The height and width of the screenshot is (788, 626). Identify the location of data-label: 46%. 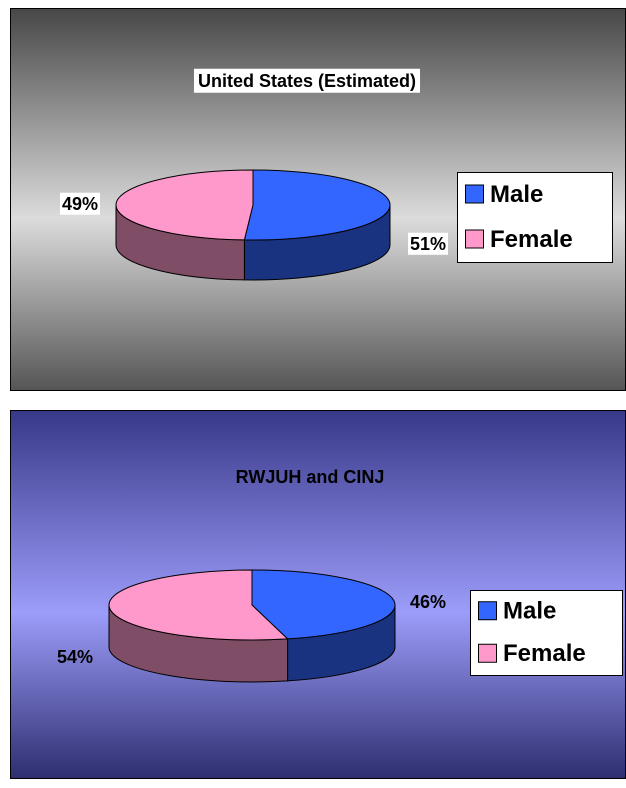
(428, 602).